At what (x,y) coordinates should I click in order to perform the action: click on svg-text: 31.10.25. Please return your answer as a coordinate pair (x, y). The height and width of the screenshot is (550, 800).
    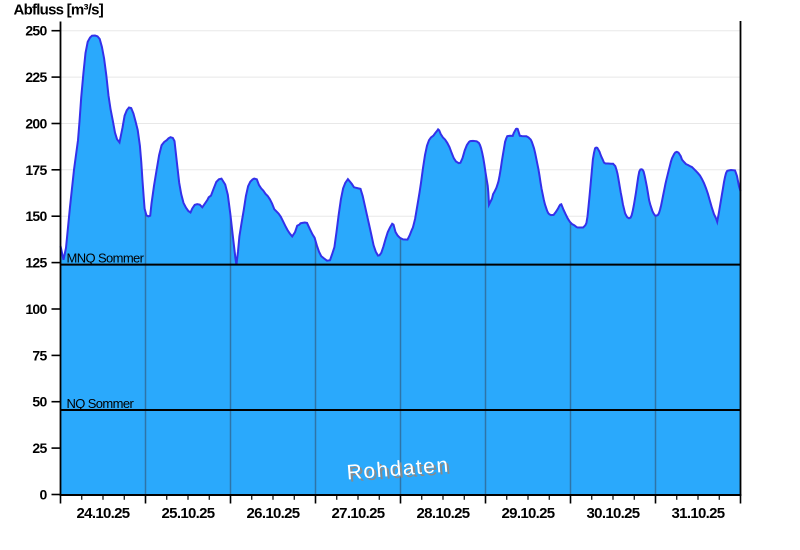
    Looking at the image, I should click on (698, 513).